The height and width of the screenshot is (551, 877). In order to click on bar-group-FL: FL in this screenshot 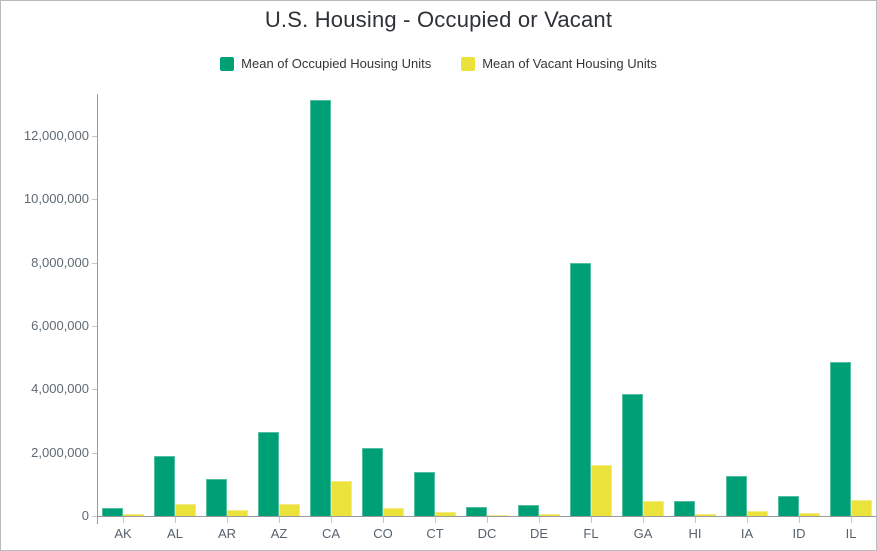, I will do `click(591, 317)`.